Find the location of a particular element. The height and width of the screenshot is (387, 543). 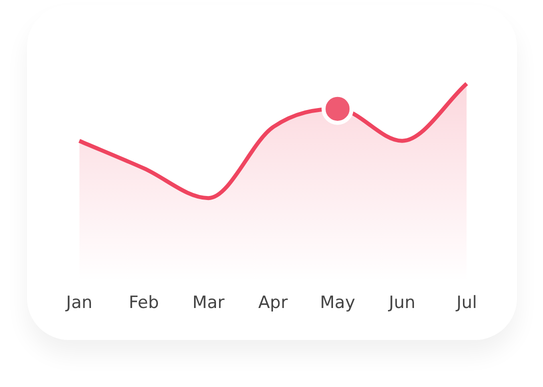

x-tick-label: Feb is located at coordinates (143, 303).